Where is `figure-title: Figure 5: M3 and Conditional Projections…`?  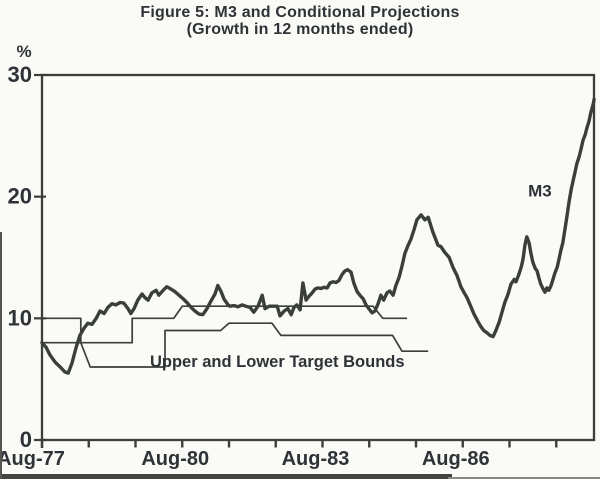 figure-title: Figure 5: M3 and Conditional Projections… is located at coordinates (300, 21).